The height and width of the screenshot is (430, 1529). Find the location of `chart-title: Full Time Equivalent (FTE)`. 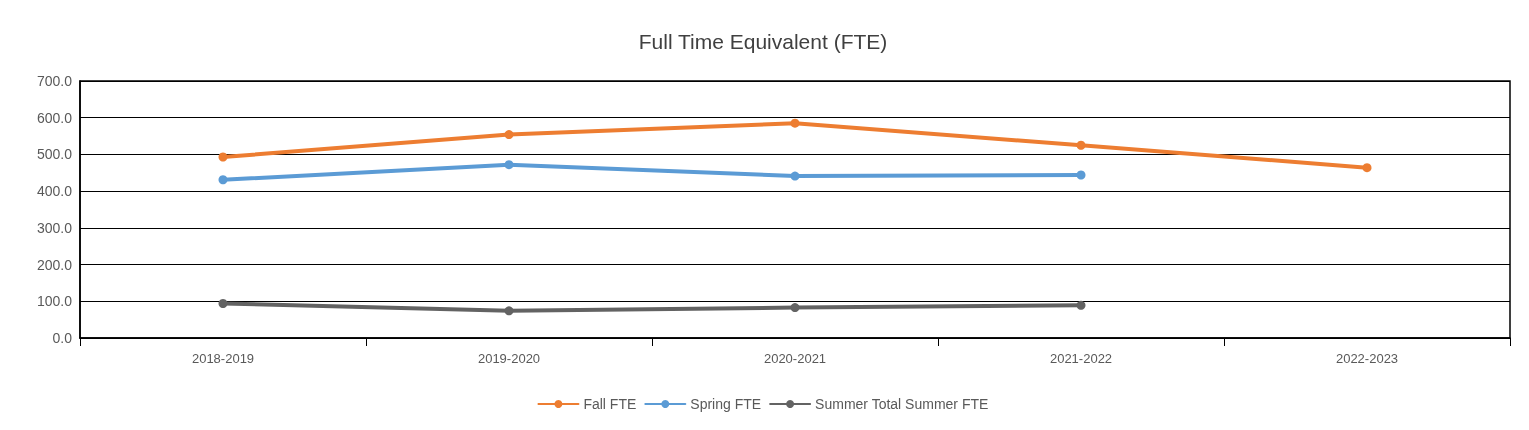

chart-title: Full Time Equivalent (FTE) is located at coordinates (763, 41).